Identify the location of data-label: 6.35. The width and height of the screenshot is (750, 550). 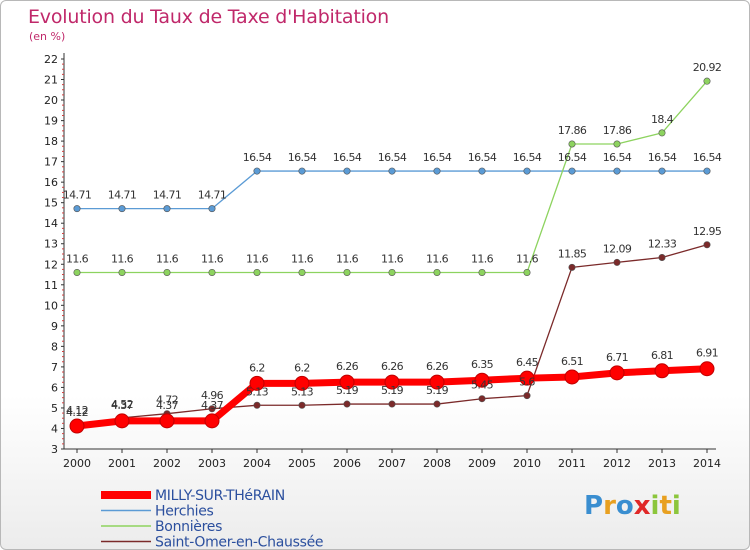
(482, 364).